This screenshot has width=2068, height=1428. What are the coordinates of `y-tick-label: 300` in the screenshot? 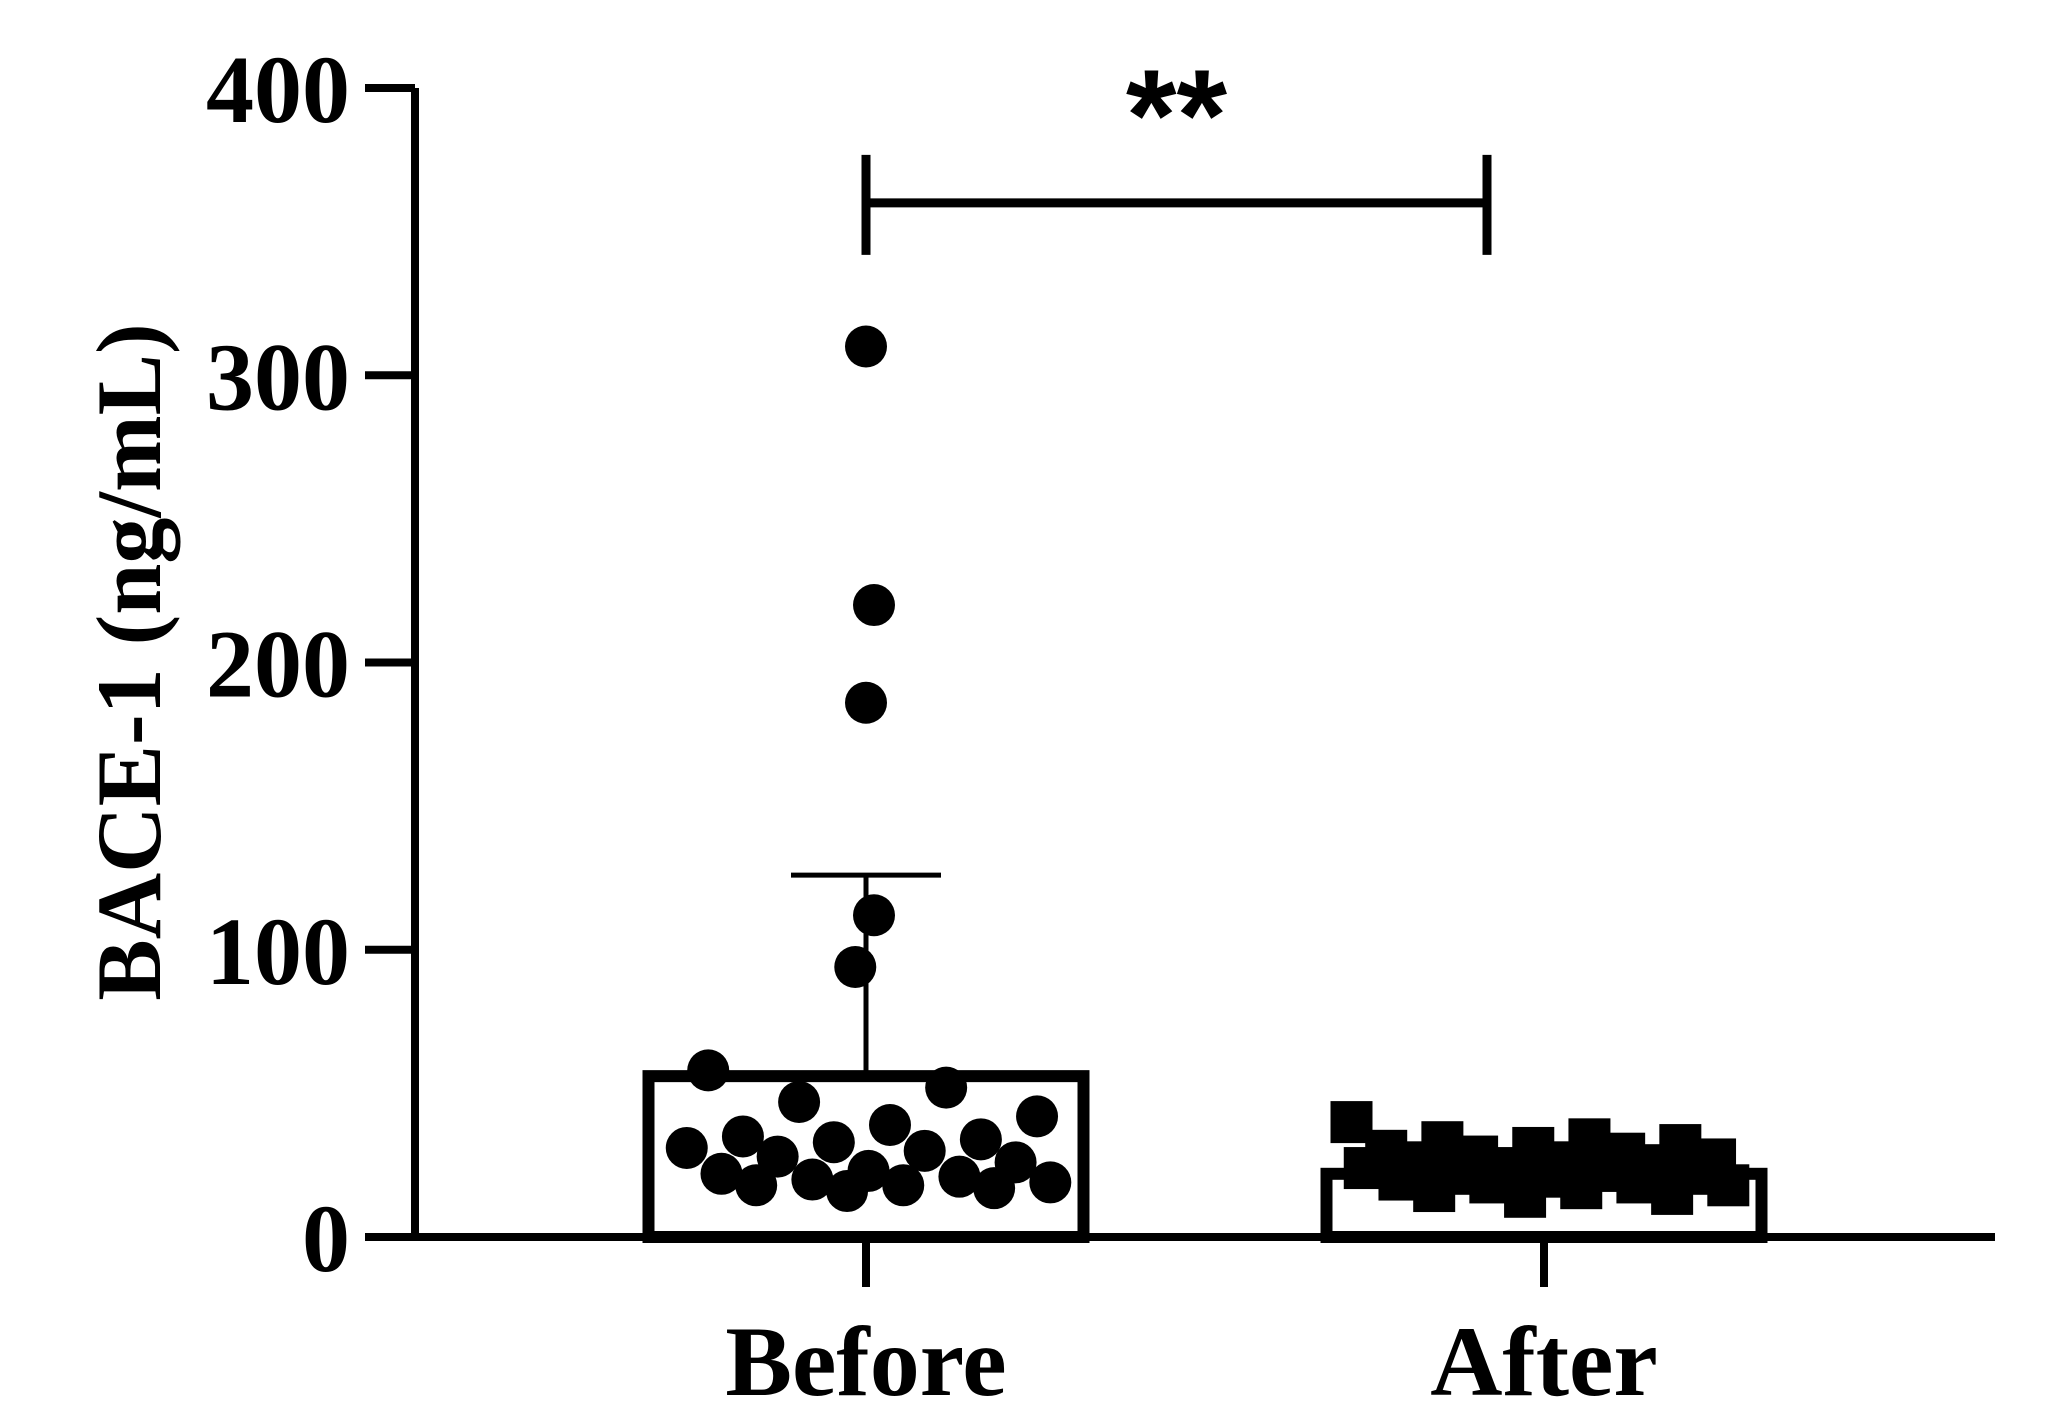 It's located at (278, 376).